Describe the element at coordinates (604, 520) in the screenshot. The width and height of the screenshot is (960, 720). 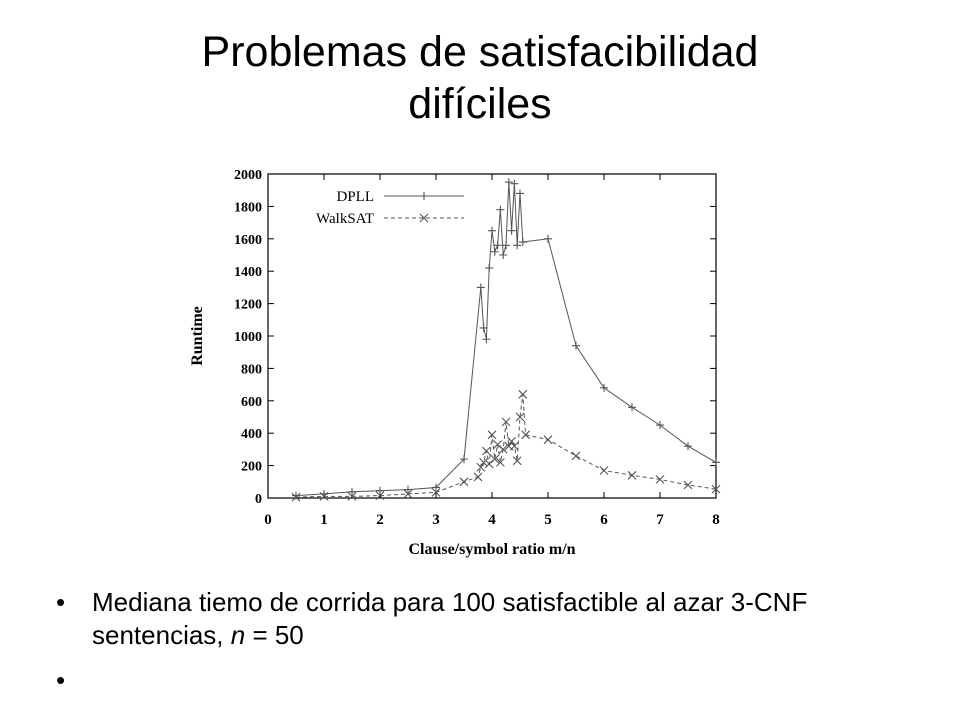
I see `x-tick-label: 6` at that location.